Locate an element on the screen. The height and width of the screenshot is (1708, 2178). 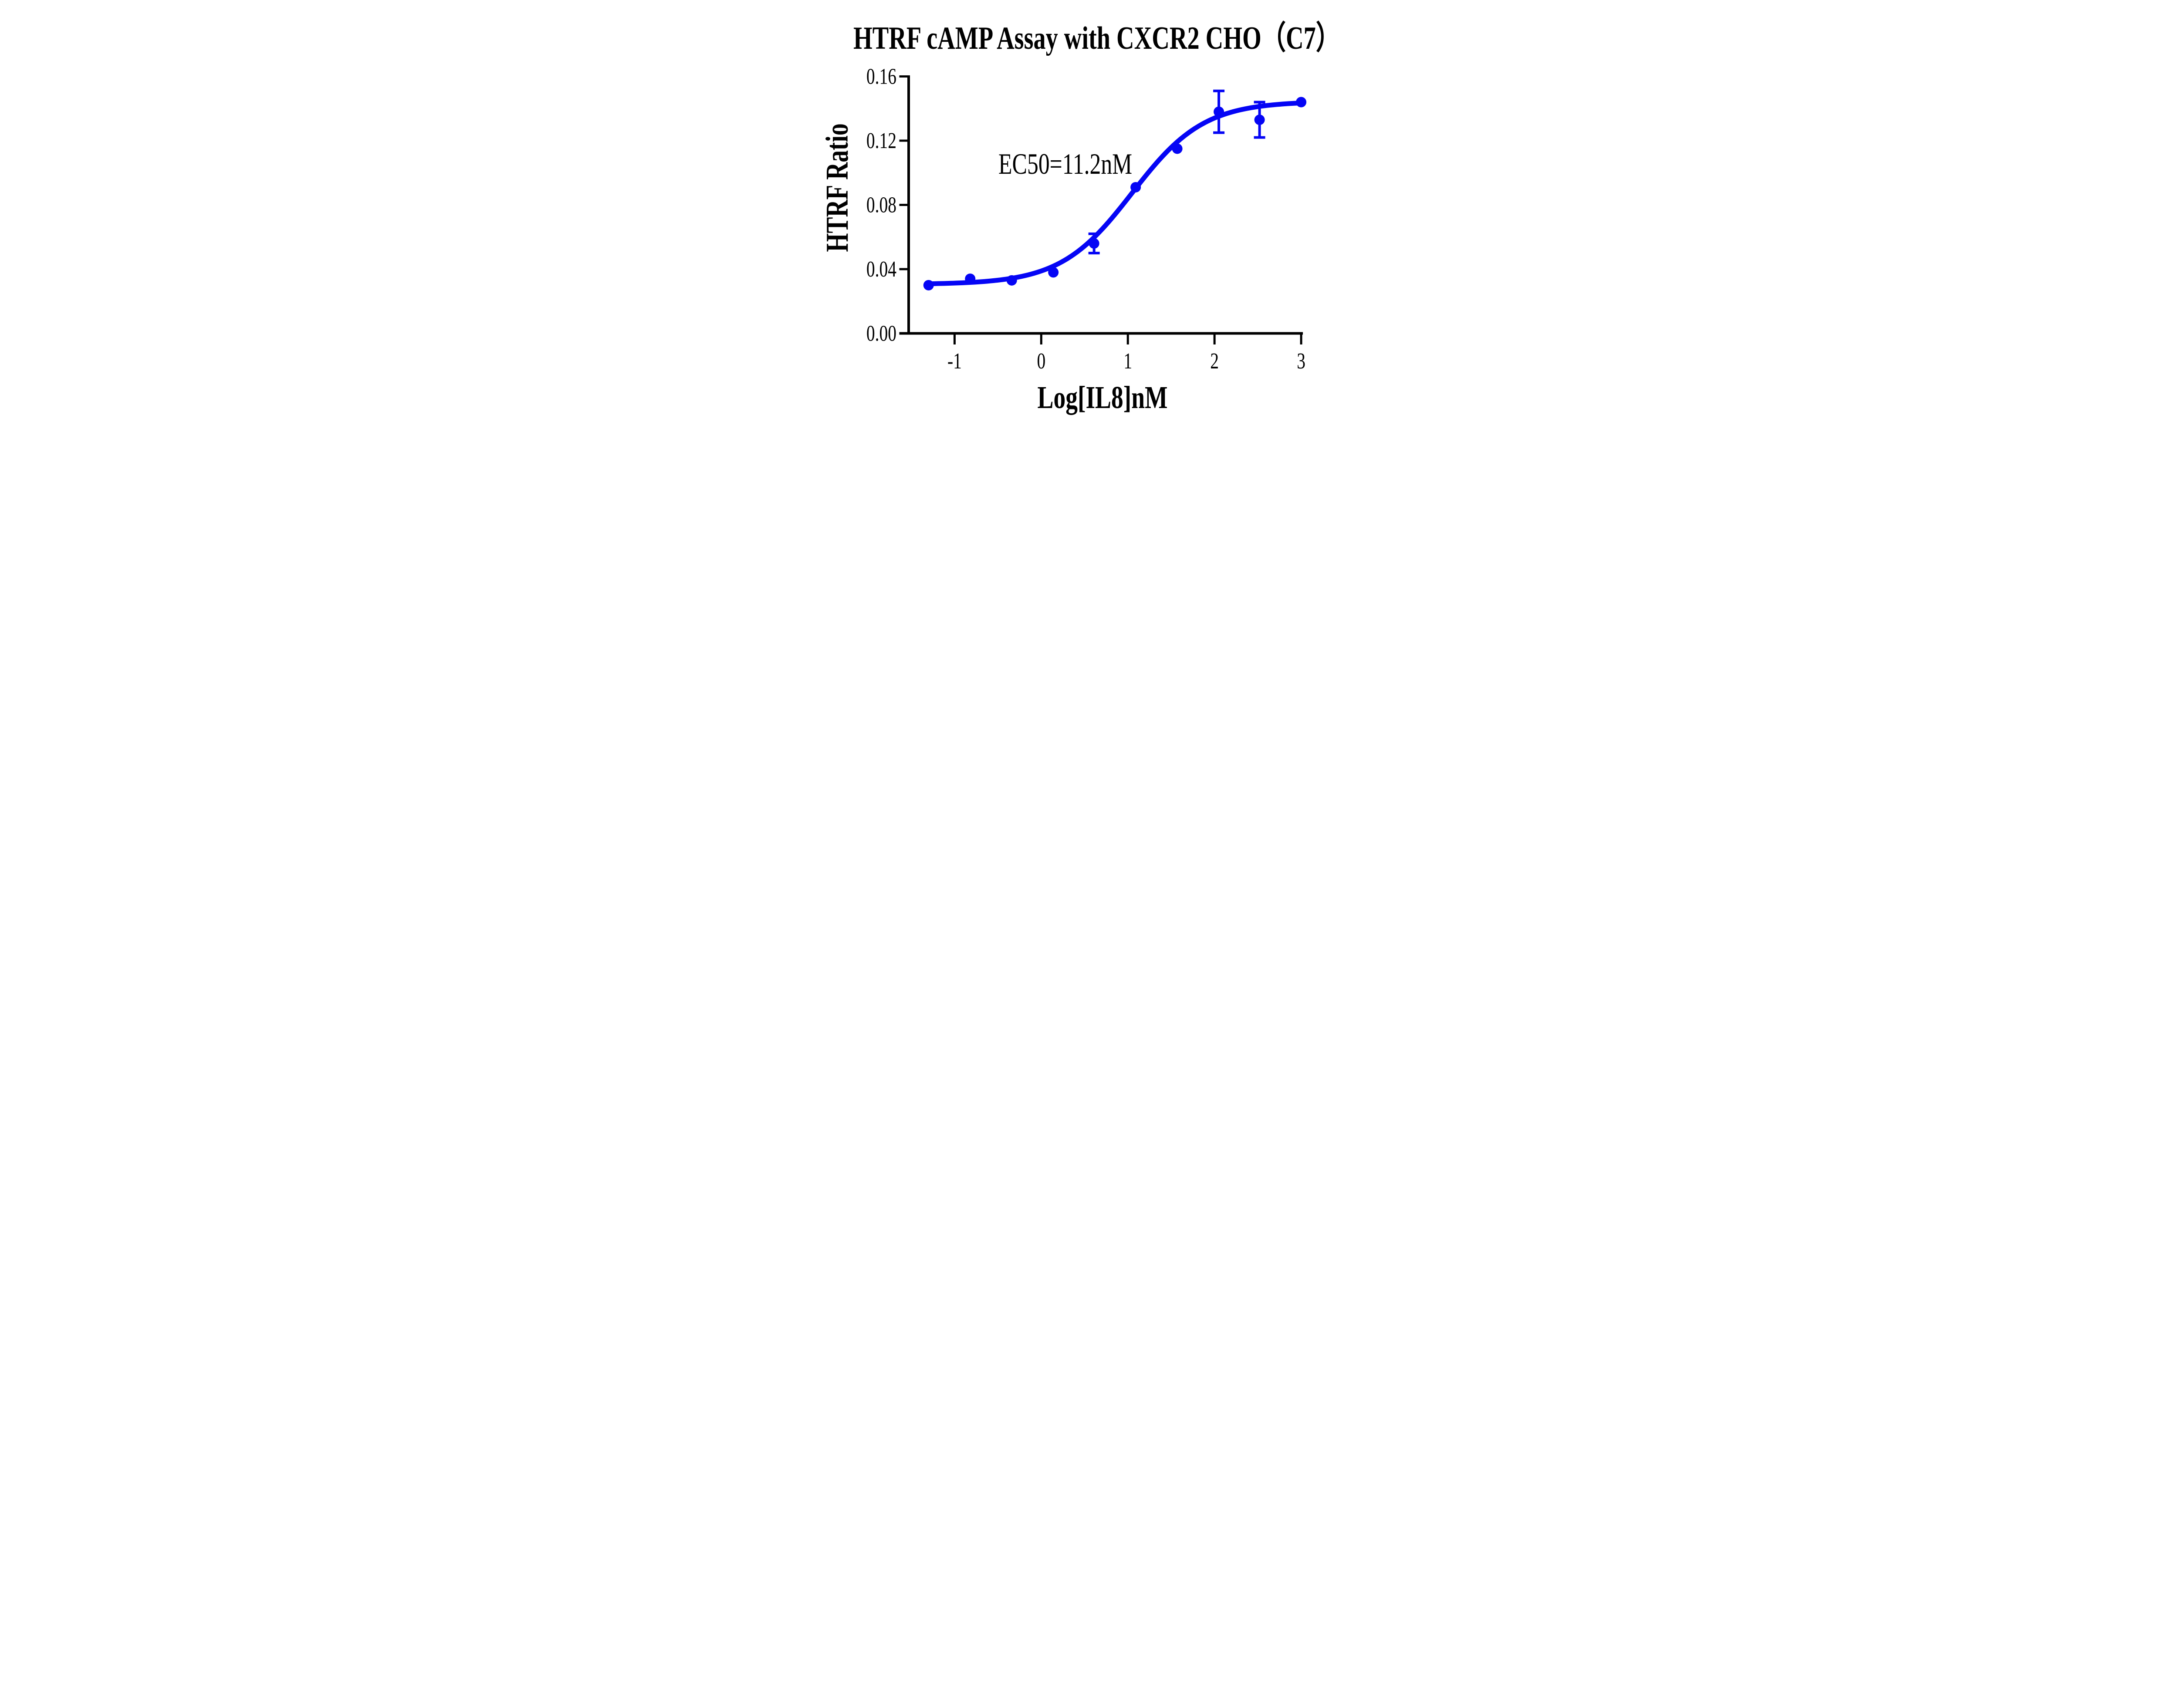
x-tick-label: -1 is located at coordinates (954, 360).